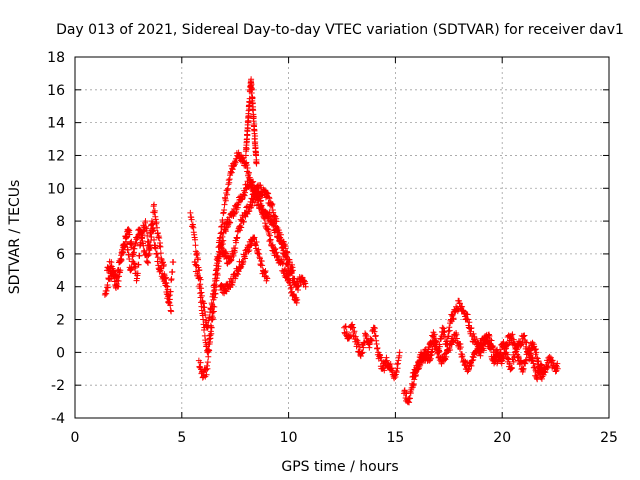 Image resolution: width=640 pixels, height=480 pixels. I want to click on y-tick-label: 14, so click(56, 124).